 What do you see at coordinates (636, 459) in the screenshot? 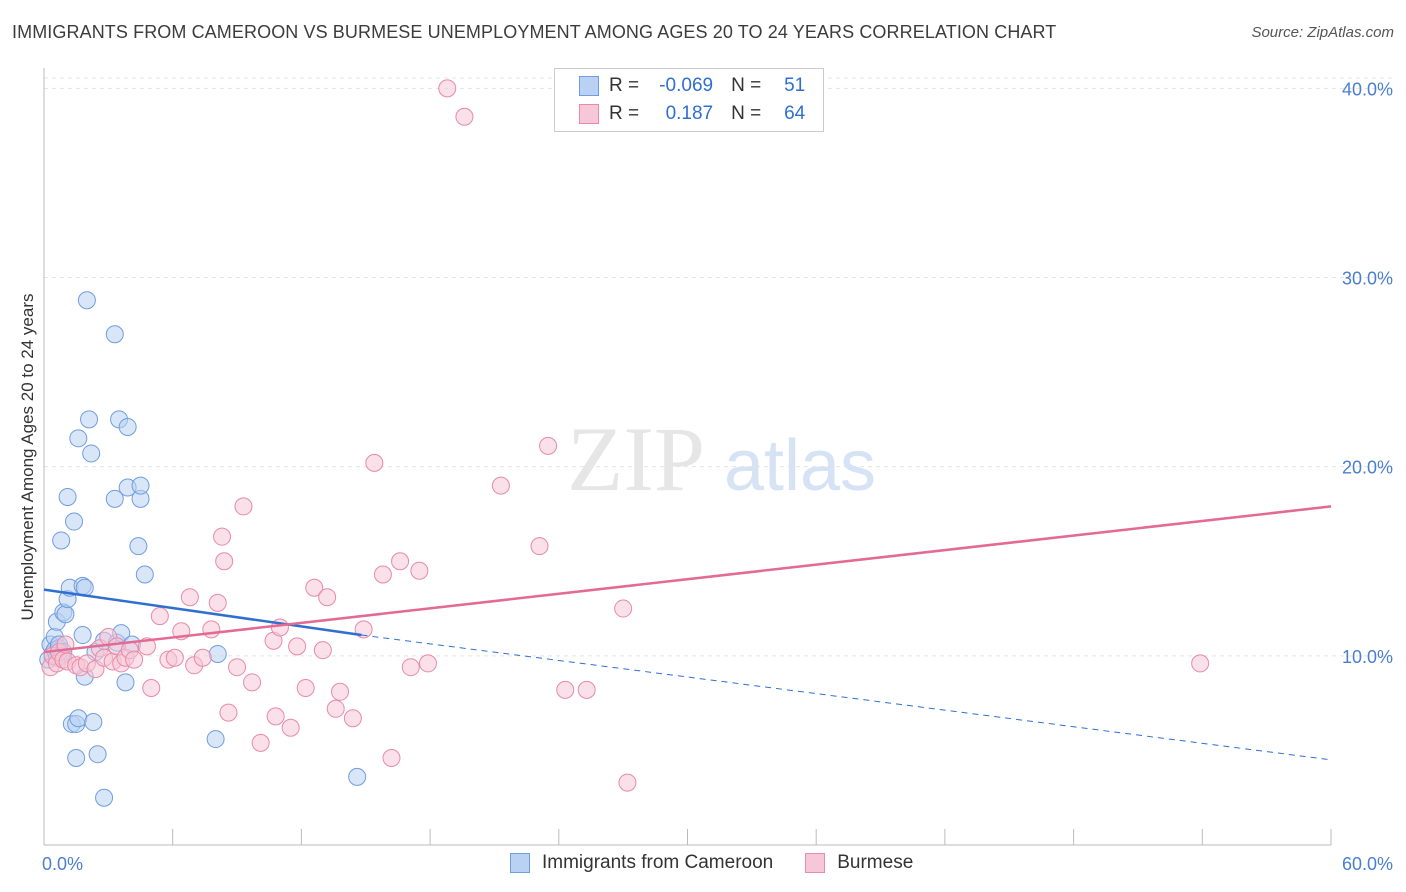
I see `watermark-zip: ZIP` at bounding box center [636, 459].